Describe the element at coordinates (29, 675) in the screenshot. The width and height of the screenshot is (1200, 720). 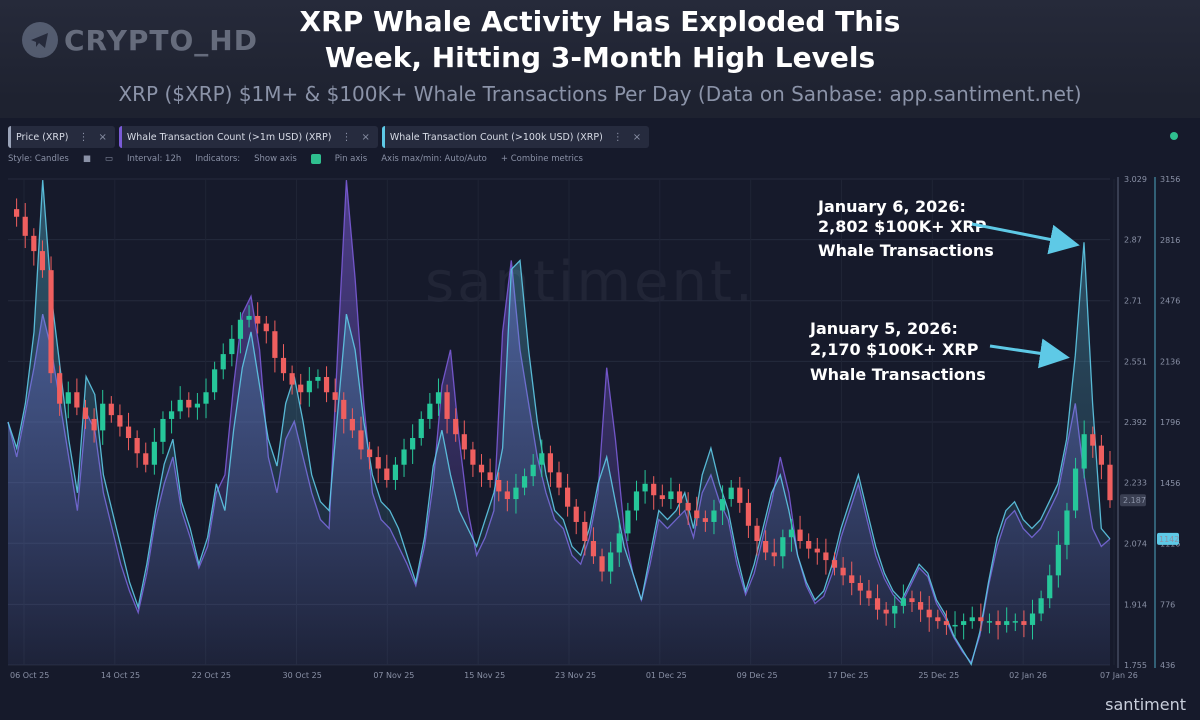
I see `x-tick-label: 06 Oct 25` at that location.